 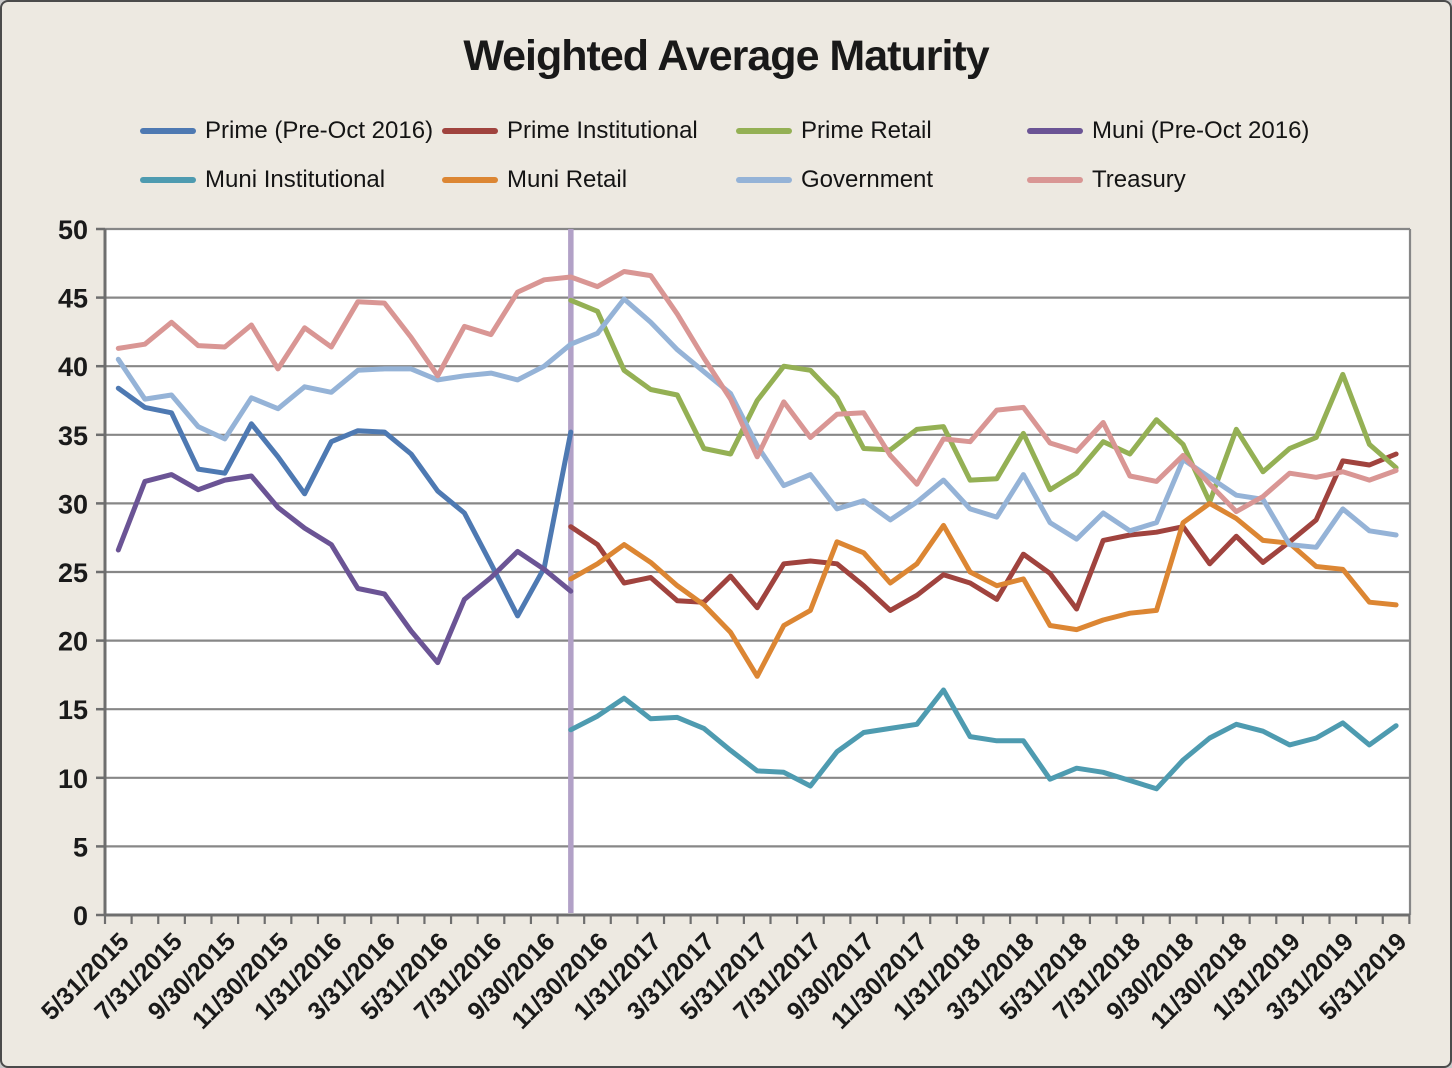 I want to click on legend-swatch-muni_inst, so click(x=168, y=180).